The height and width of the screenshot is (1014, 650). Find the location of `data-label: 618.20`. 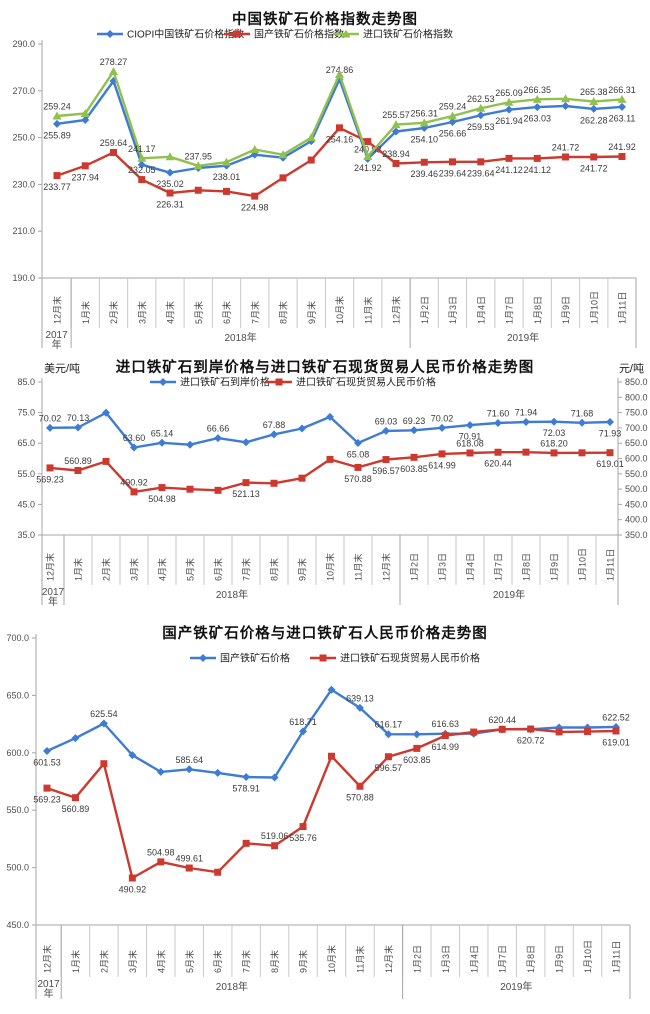

data-label: 618.20 is located at coordinates (554, 443).